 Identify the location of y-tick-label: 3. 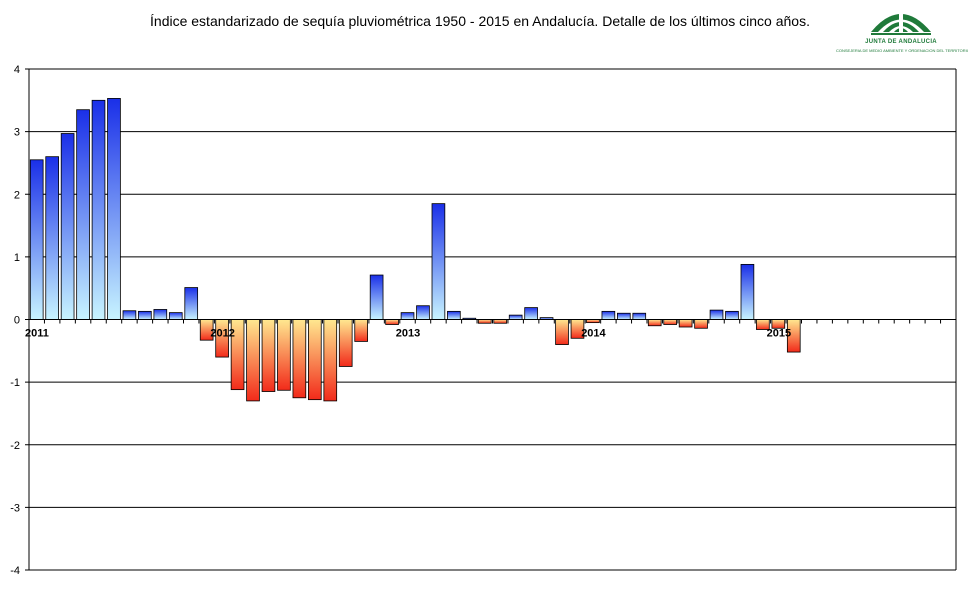
(17, 133).